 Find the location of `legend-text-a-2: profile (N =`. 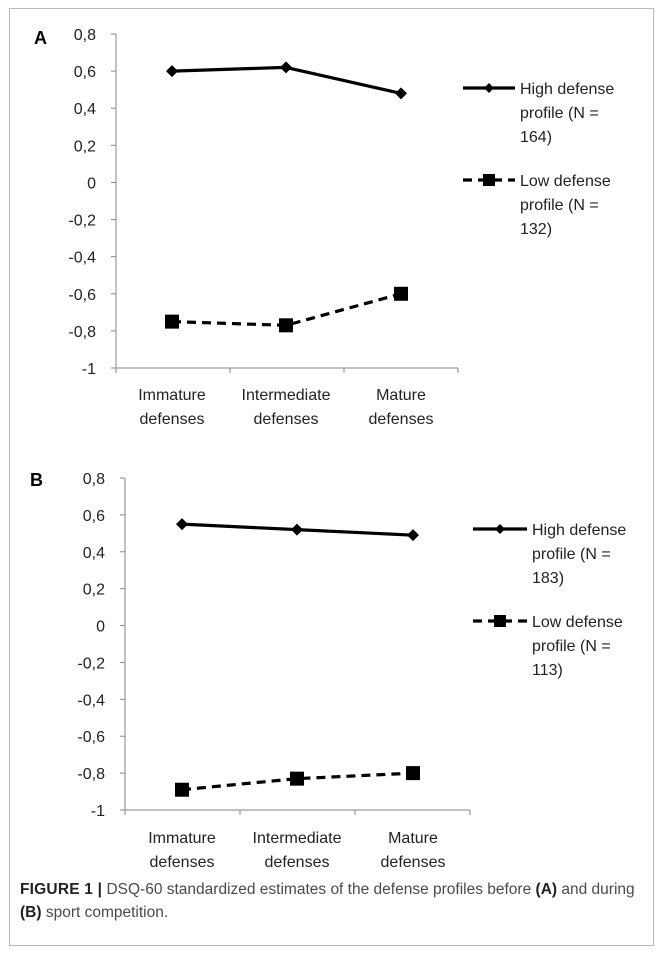

legend-text-a-2: profile (N = is located at coordinates (559, 205).